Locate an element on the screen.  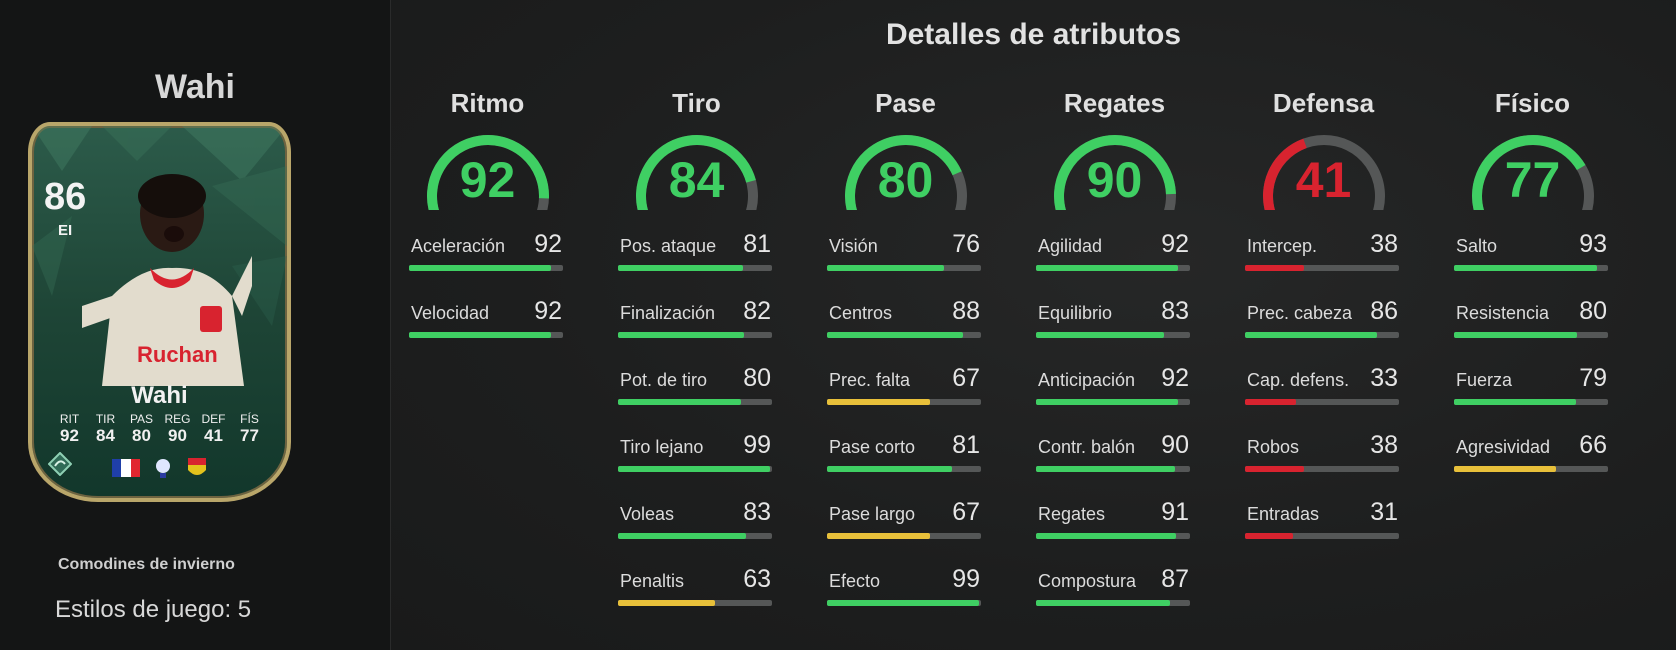
stat-label: Cap. defens. is located at coordinates (1298, 380).